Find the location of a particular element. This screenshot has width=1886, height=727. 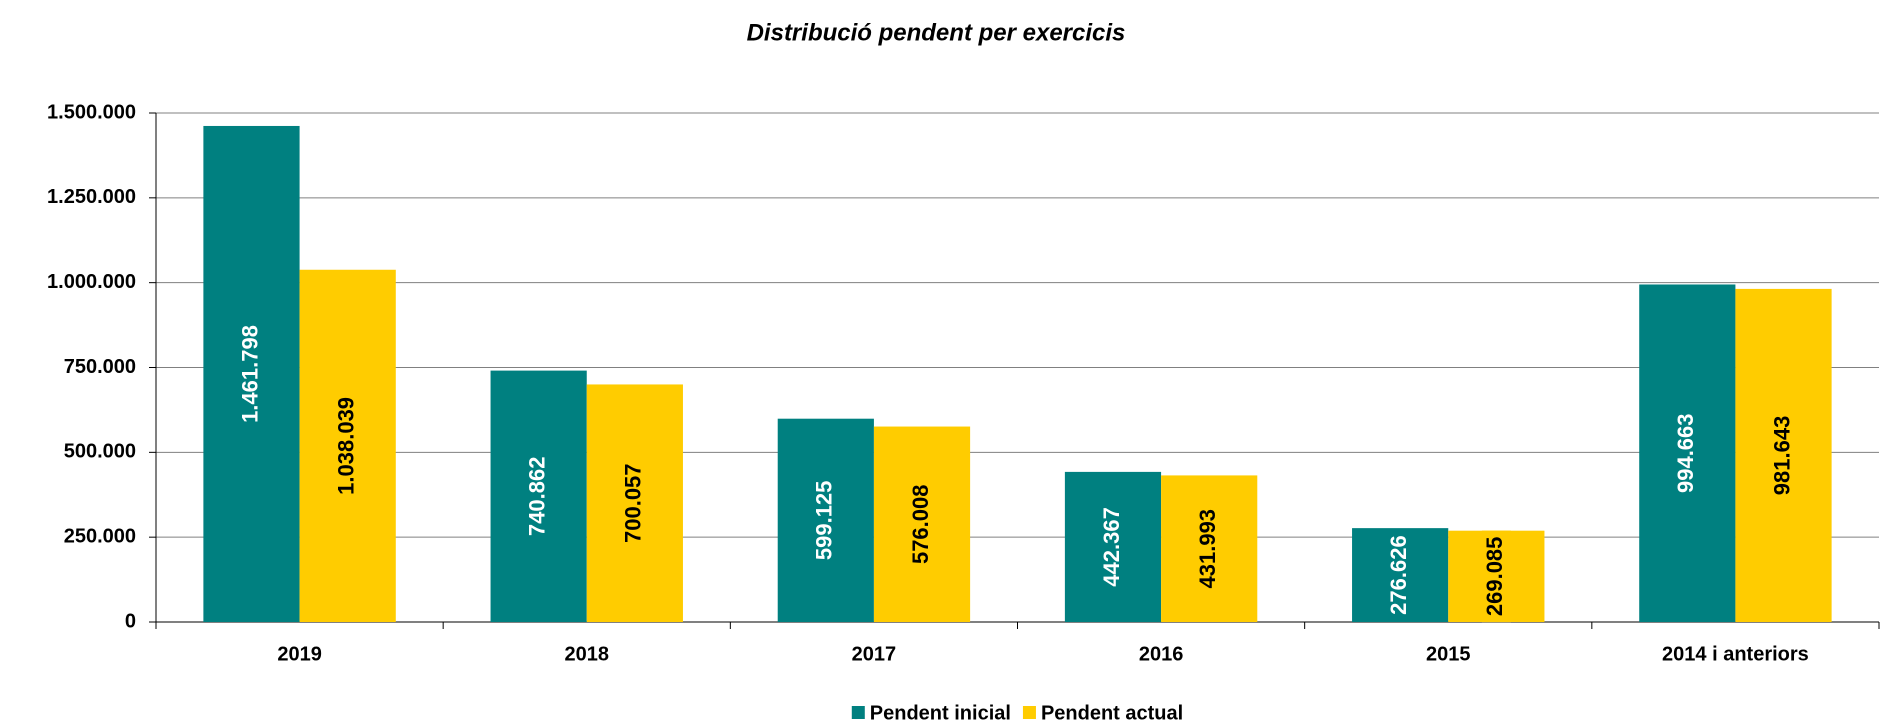

data-label: 740.862 is located at coordinates (536, 497).